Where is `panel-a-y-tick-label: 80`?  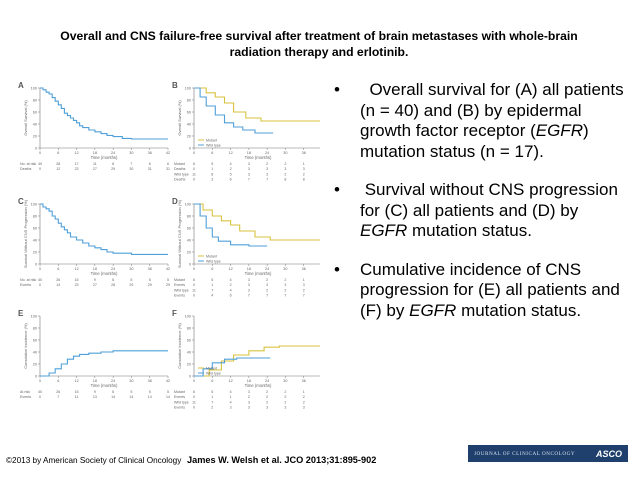
panel-a-y-tick-label: 80 is located at coordinates (35, 100).